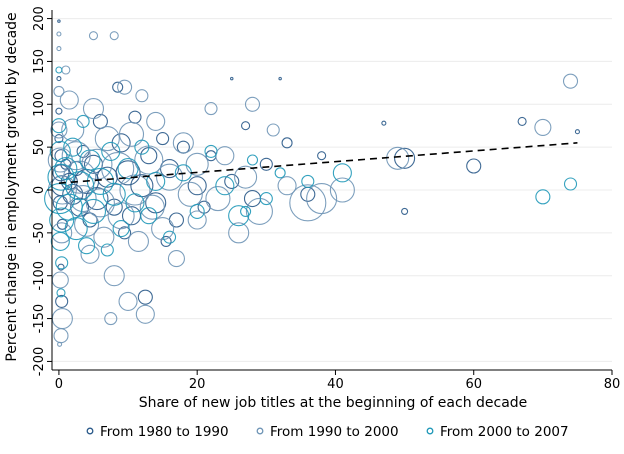 This screenshot has height=454, width=624. What do you see at coordinates (39, 276) in the screenshot?
I see `y-tick-label: -100` at bounding box center [39, 276].